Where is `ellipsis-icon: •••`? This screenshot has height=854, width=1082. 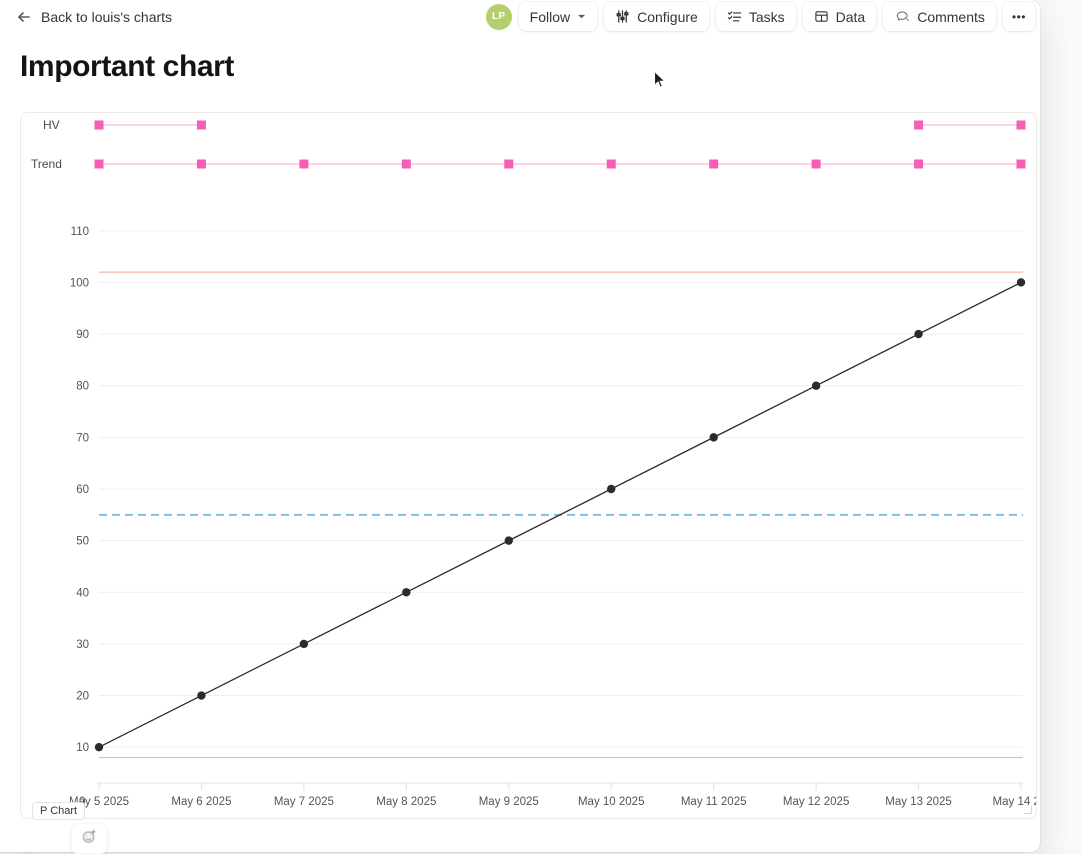
ellipsis-icon: ••• is located at coordinates (1019, 17).